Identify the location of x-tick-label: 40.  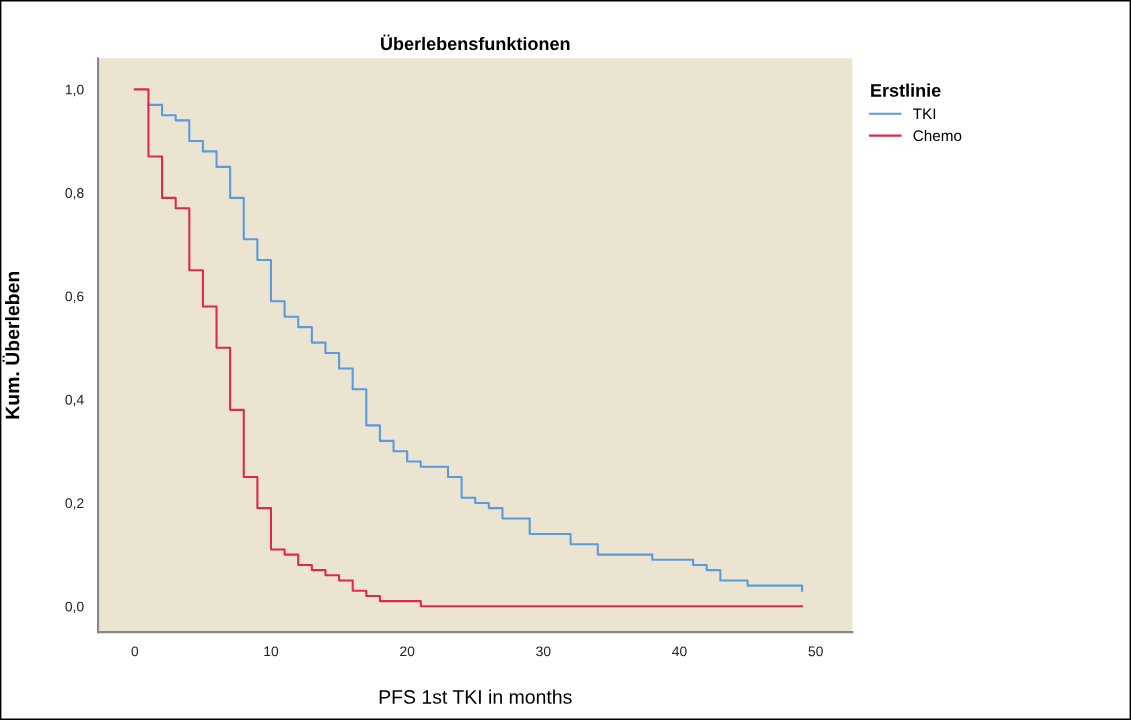
(679, 651).